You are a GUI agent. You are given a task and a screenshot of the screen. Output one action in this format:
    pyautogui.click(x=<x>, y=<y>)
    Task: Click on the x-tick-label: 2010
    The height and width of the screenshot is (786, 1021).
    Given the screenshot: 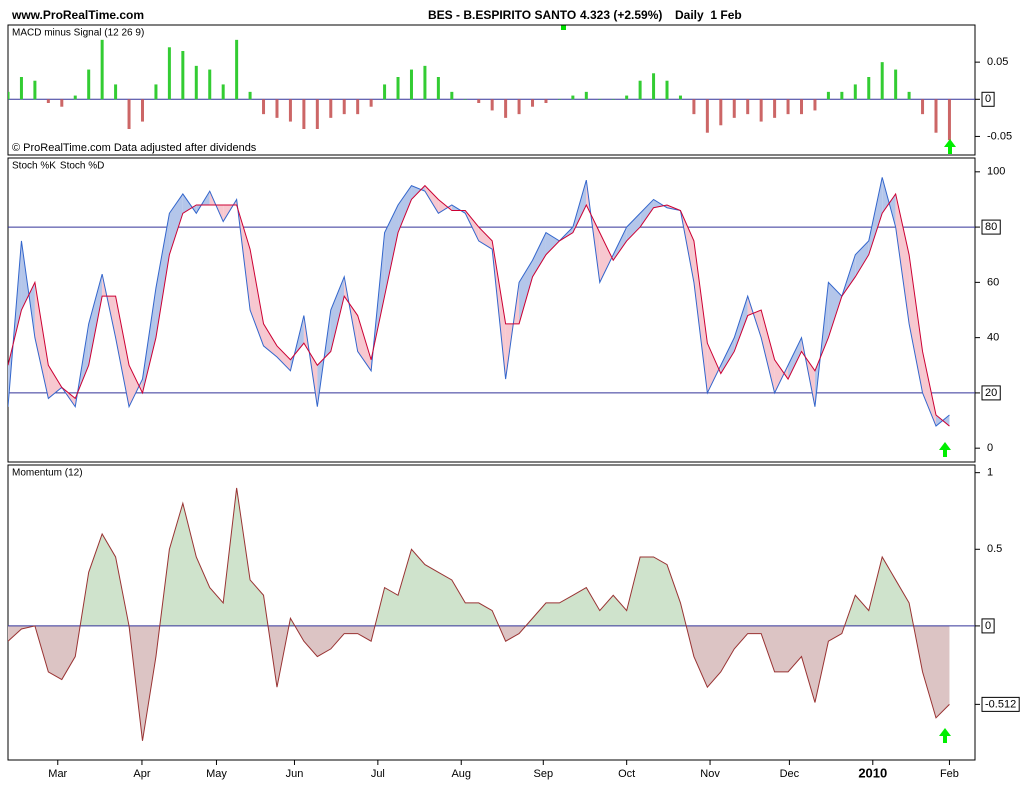 What is the action you would take?
    pyautogui.click(x=872, y=772)
    